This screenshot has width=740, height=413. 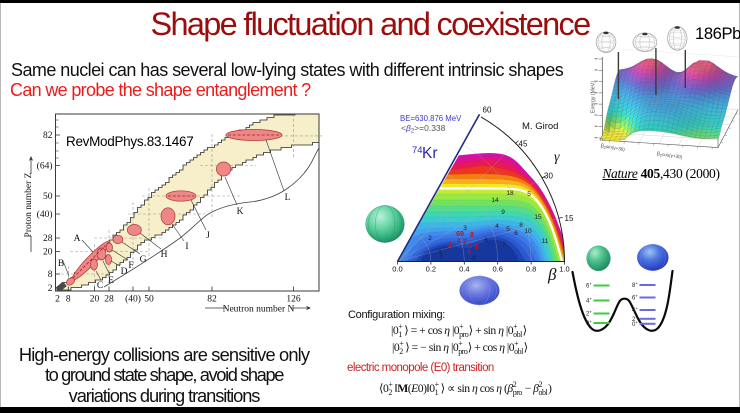 What do you see at coordinates (259, 309) in the screenshot?
I see `svg-text: Neutron number N` at bounding box center [259, 309].